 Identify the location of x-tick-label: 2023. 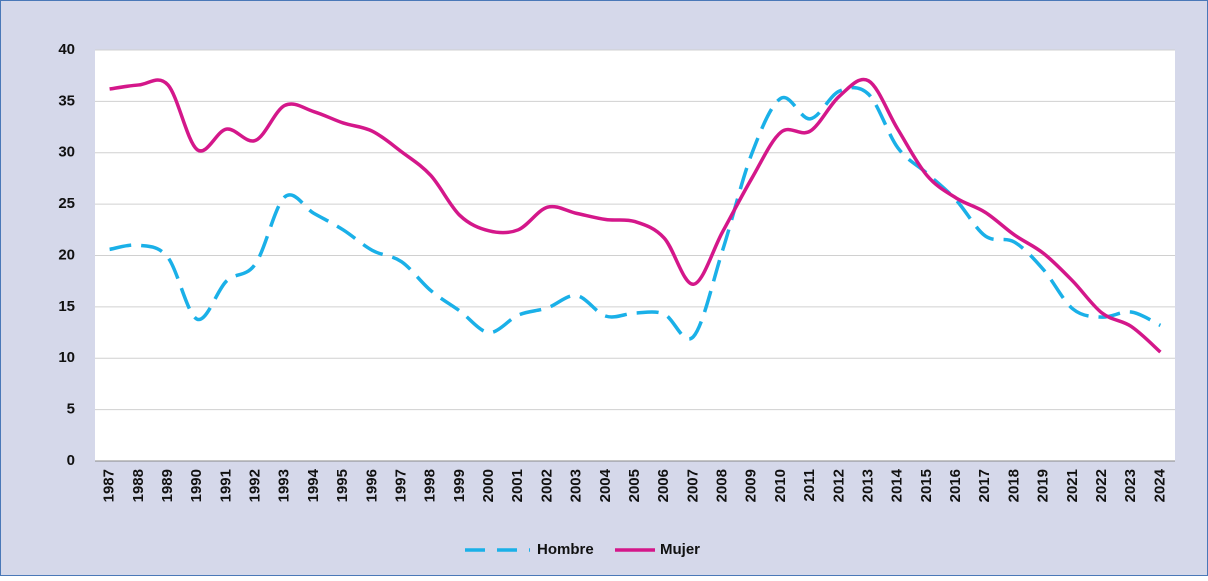
(1130, 485).